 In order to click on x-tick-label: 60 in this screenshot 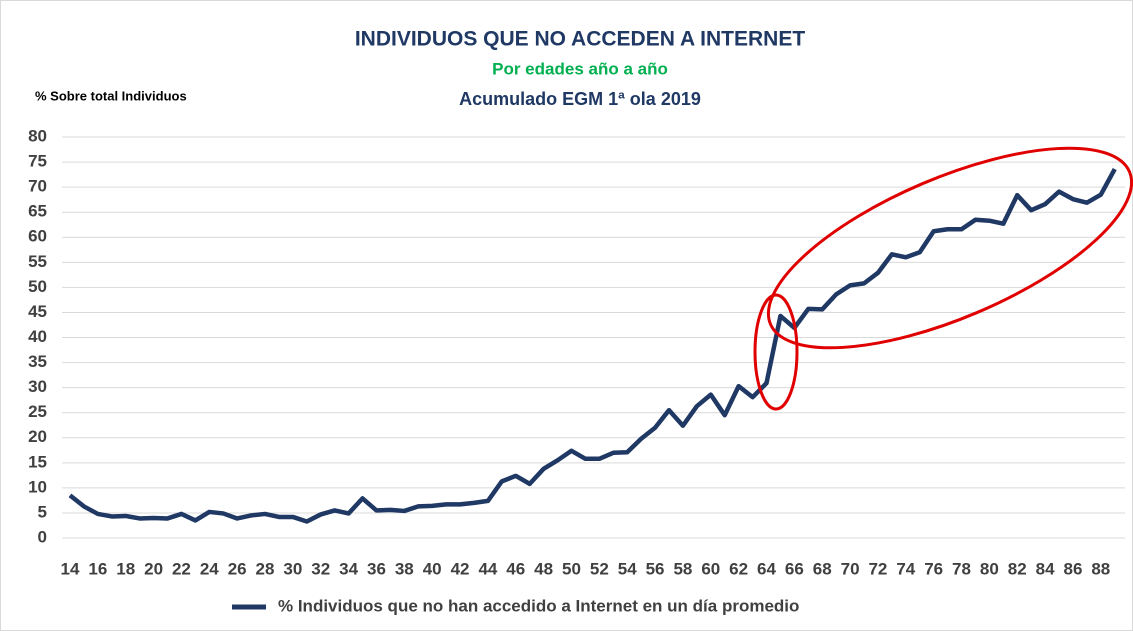, I will do `click(710, 568)`.